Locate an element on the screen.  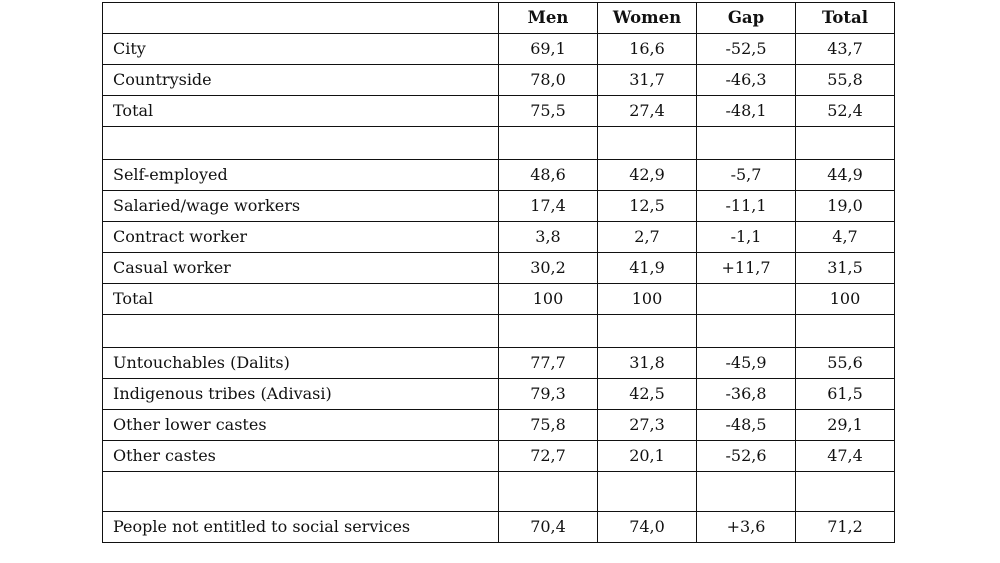
men-value: 75,5 is located at coordinates (548, 111).